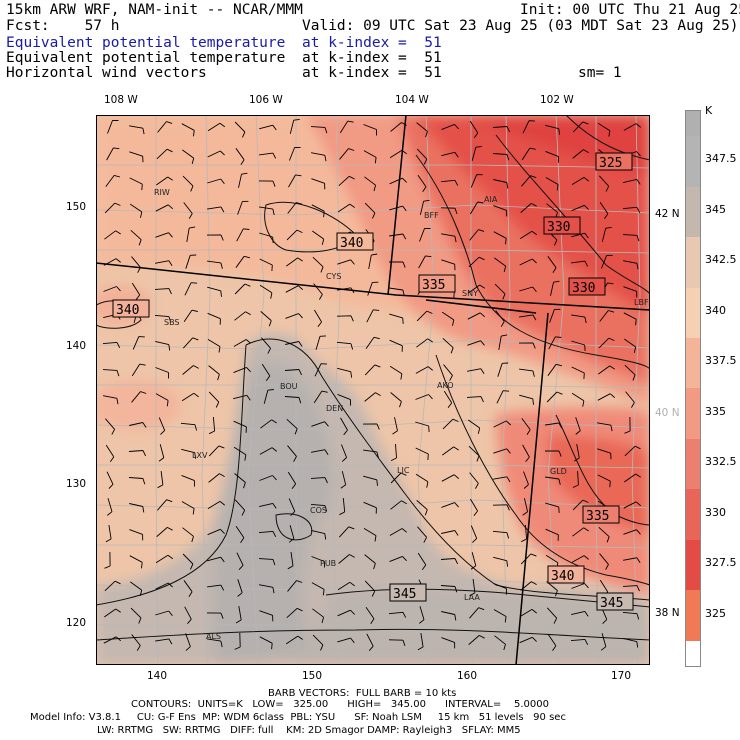  What do you see at coordinates (312, 676) in the screenshot?
I see `grid-x-label-150: 150` at bounding box center [312, 676].